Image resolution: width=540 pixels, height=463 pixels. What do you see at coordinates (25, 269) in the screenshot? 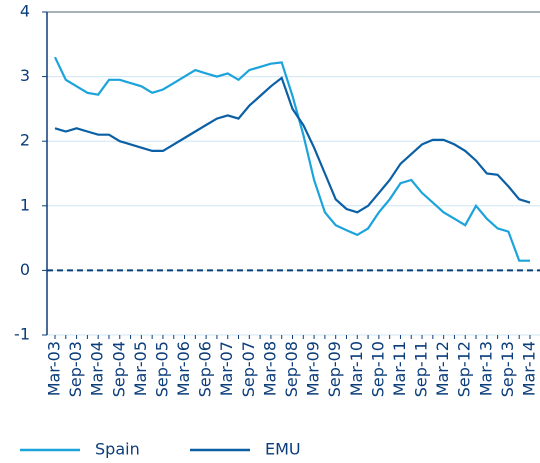
I see `y-tick-label: 0` at bounding box center [25, 269].